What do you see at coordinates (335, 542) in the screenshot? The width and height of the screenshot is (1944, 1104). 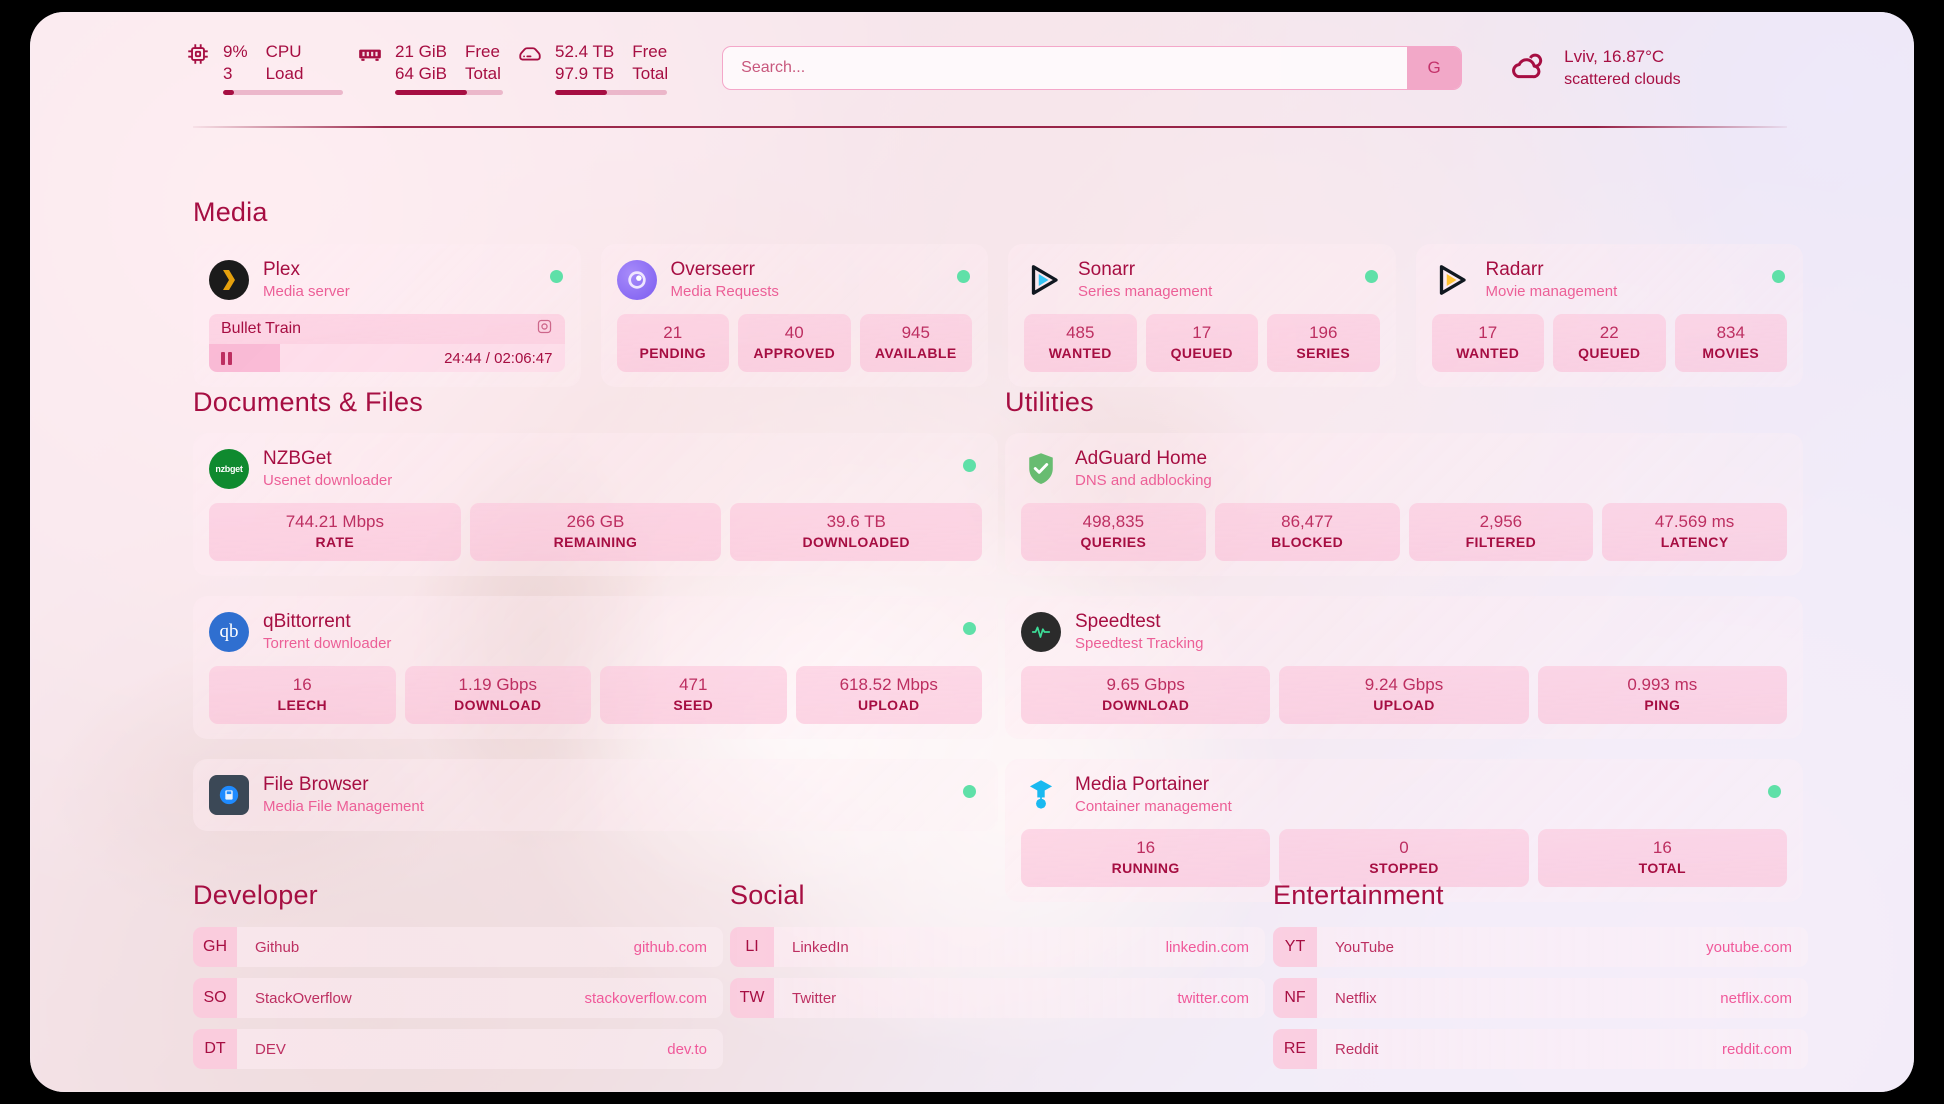 I see `stat-label: RATE` at bounding box center [335, 542].